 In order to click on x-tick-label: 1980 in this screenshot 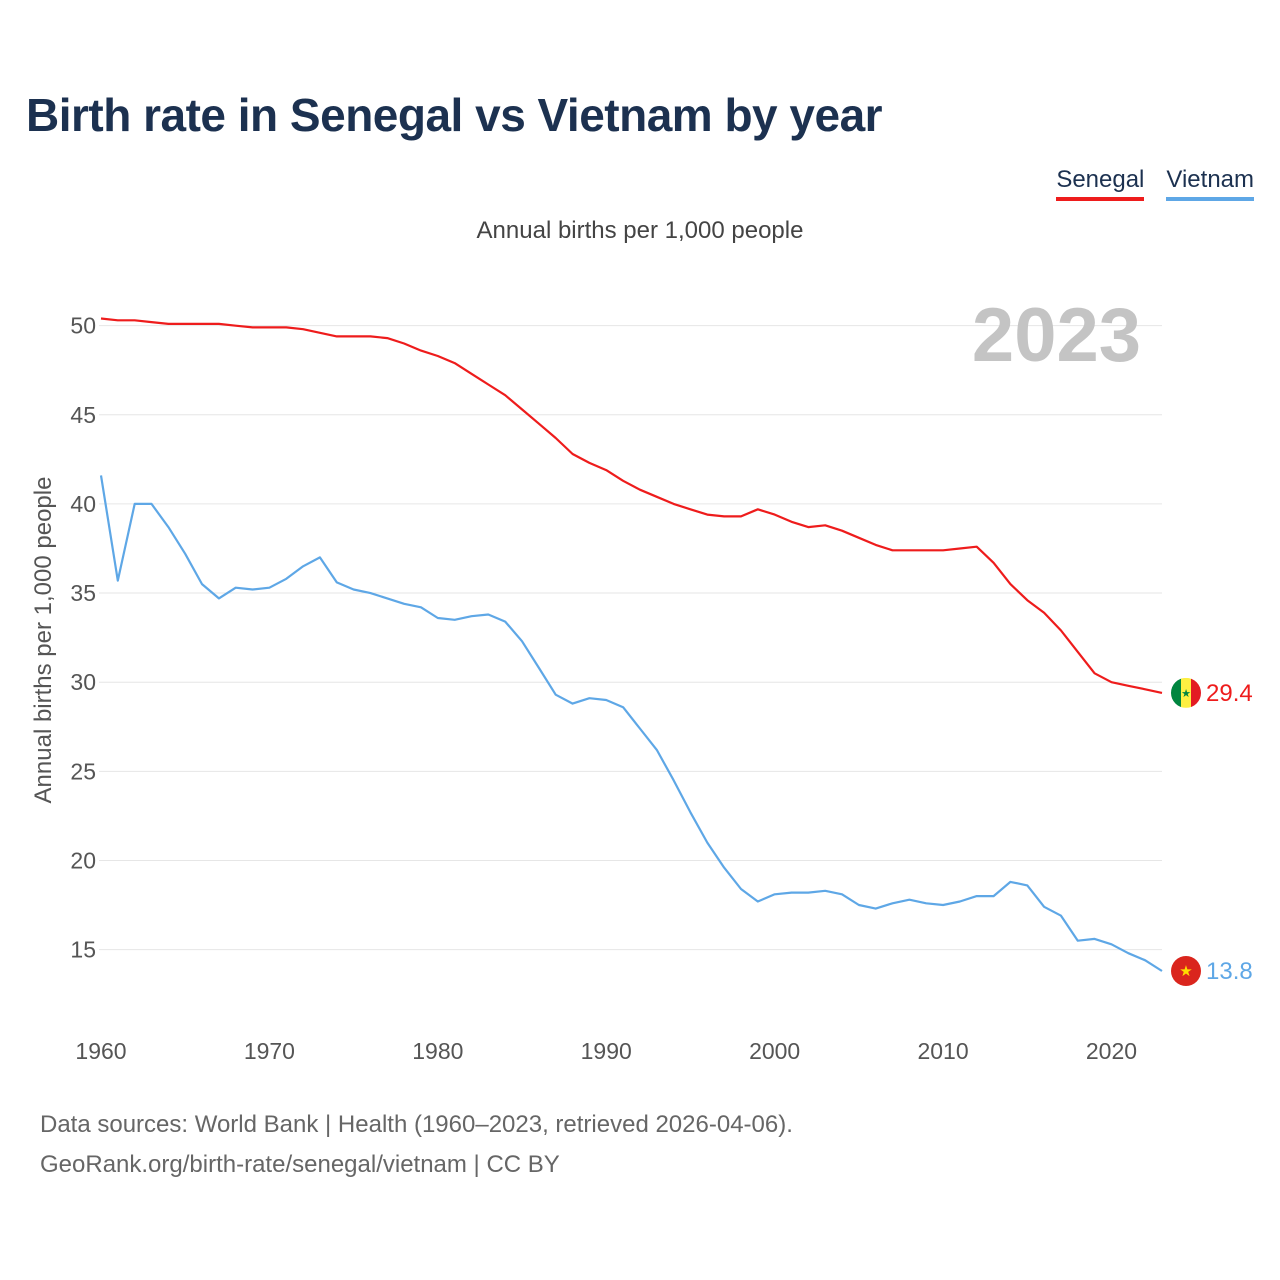, I will do `click(437, 1051)`.